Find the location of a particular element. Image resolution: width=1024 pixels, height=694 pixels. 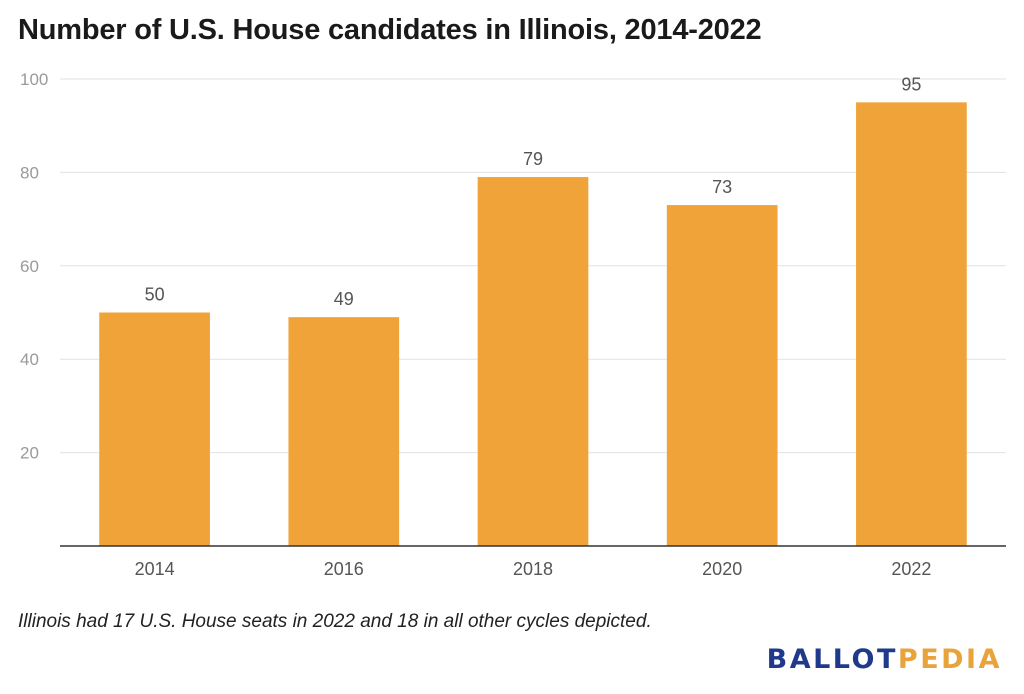

x-axis-ticks: 2014 2016 2018 2020 2022 is located at coordinates (533, 569).